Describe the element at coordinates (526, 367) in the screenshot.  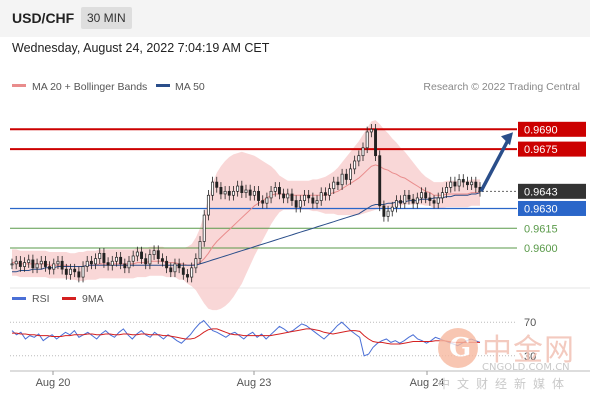
I see `watermark-url: CNGOLD.COM.CN` at that location.